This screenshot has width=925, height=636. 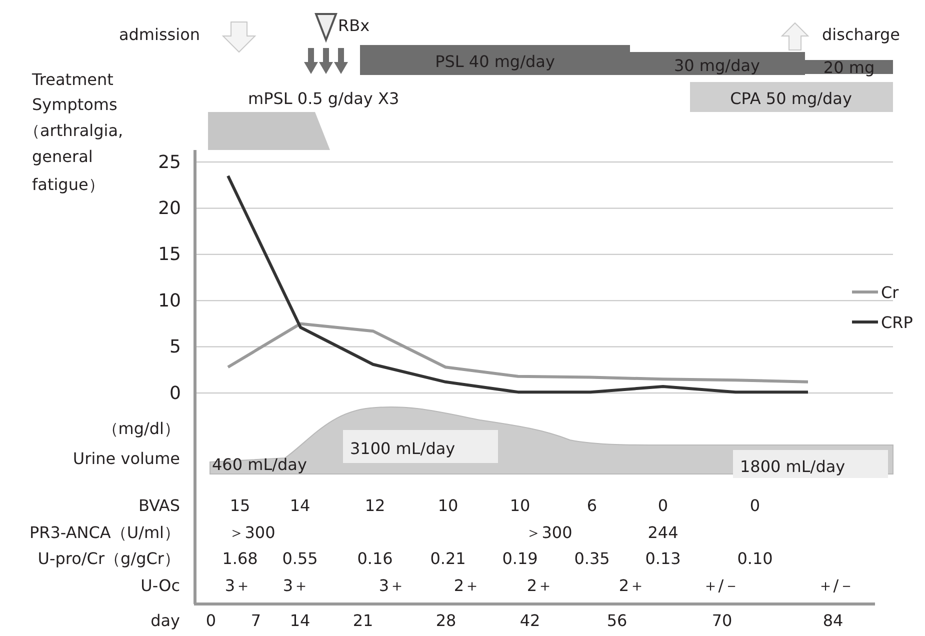 I want to click on text: 0.10, so click(x=755, y=558).